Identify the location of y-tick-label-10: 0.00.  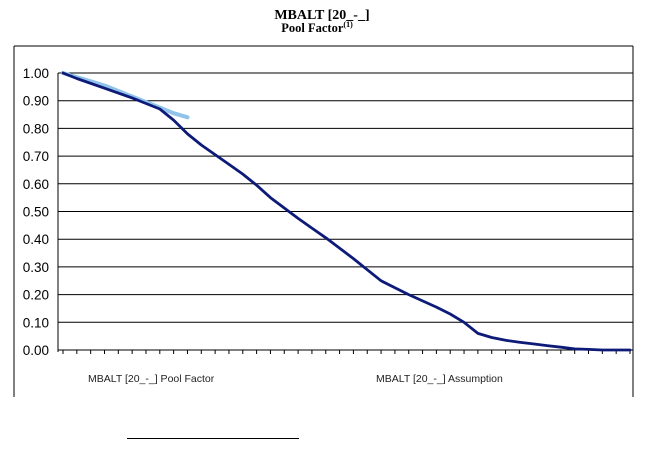
(36, 350).